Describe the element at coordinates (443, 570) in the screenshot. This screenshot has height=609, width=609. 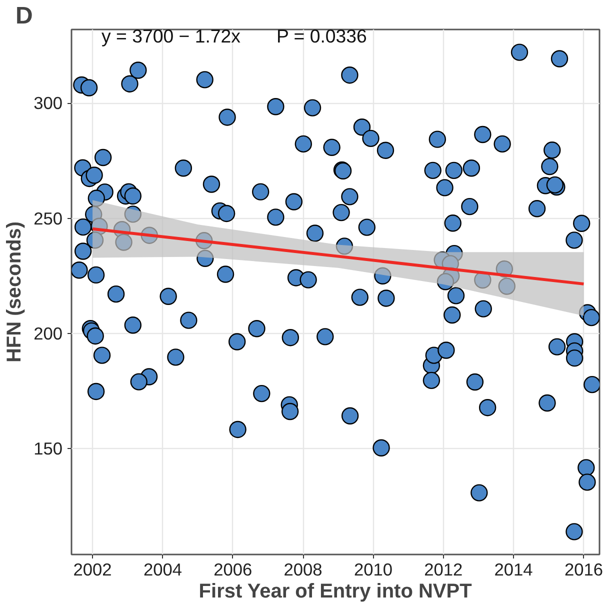
I see `x-tick-label: 2012` at that location.